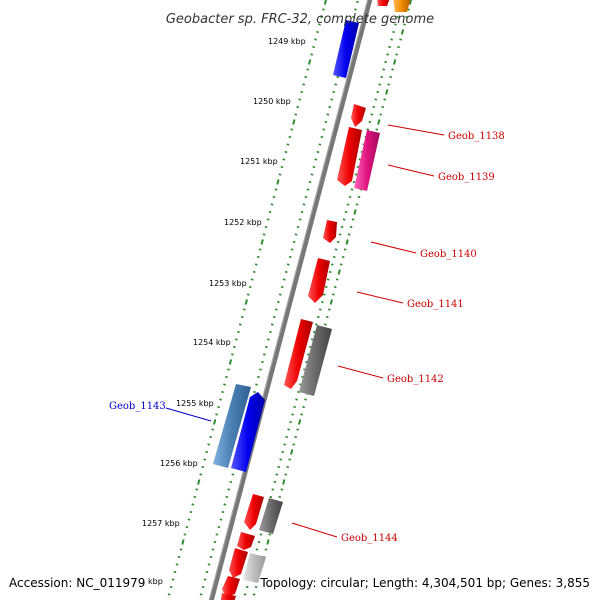 The height and width of the screenshot is (600, 600). I want to click on accession-text: Accession: NC_011979, so click(77, 583).